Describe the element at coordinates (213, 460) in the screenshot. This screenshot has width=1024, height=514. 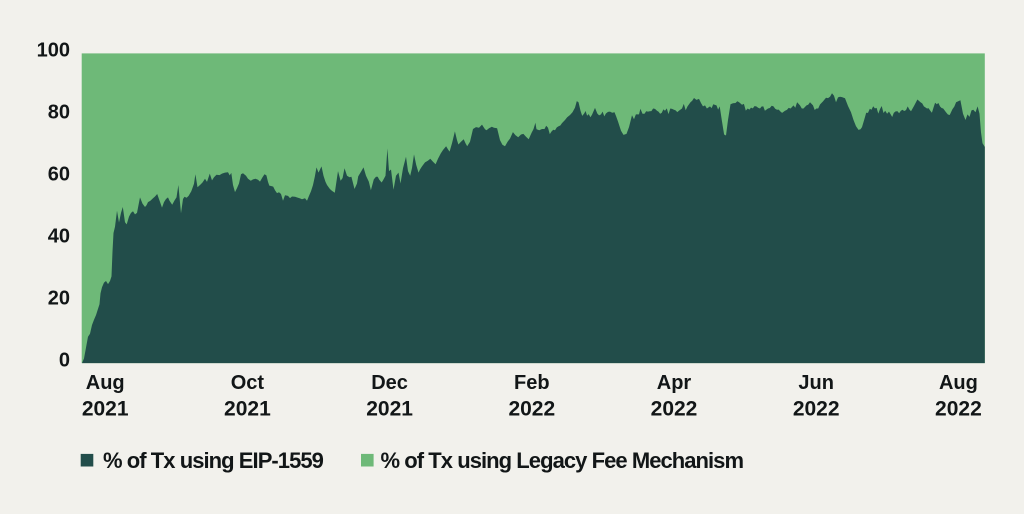
I see `svg-text: % of Tx using EIP-1559` at that location.